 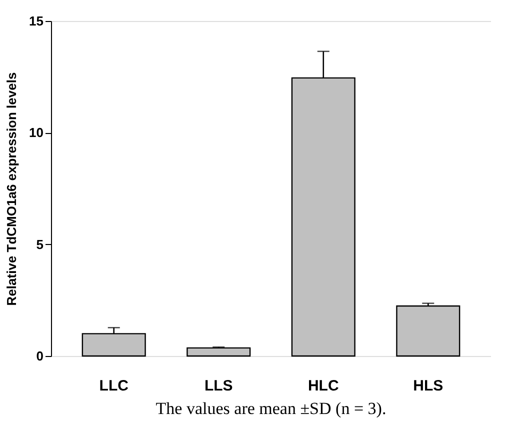 What do you see at coordinates (428, 386) in the screenshot?
I see `x-tick-label: HLS` at bounding box center [428, 386].